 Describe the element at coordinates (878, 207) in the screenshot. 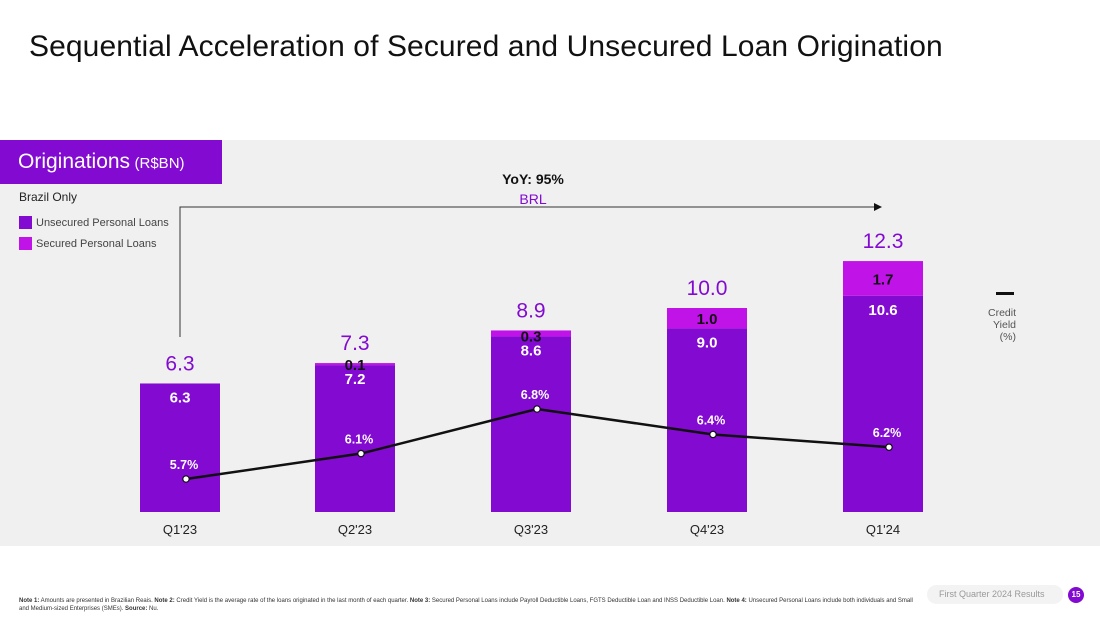

I see `yoy-arrowhead-icon` at that location.